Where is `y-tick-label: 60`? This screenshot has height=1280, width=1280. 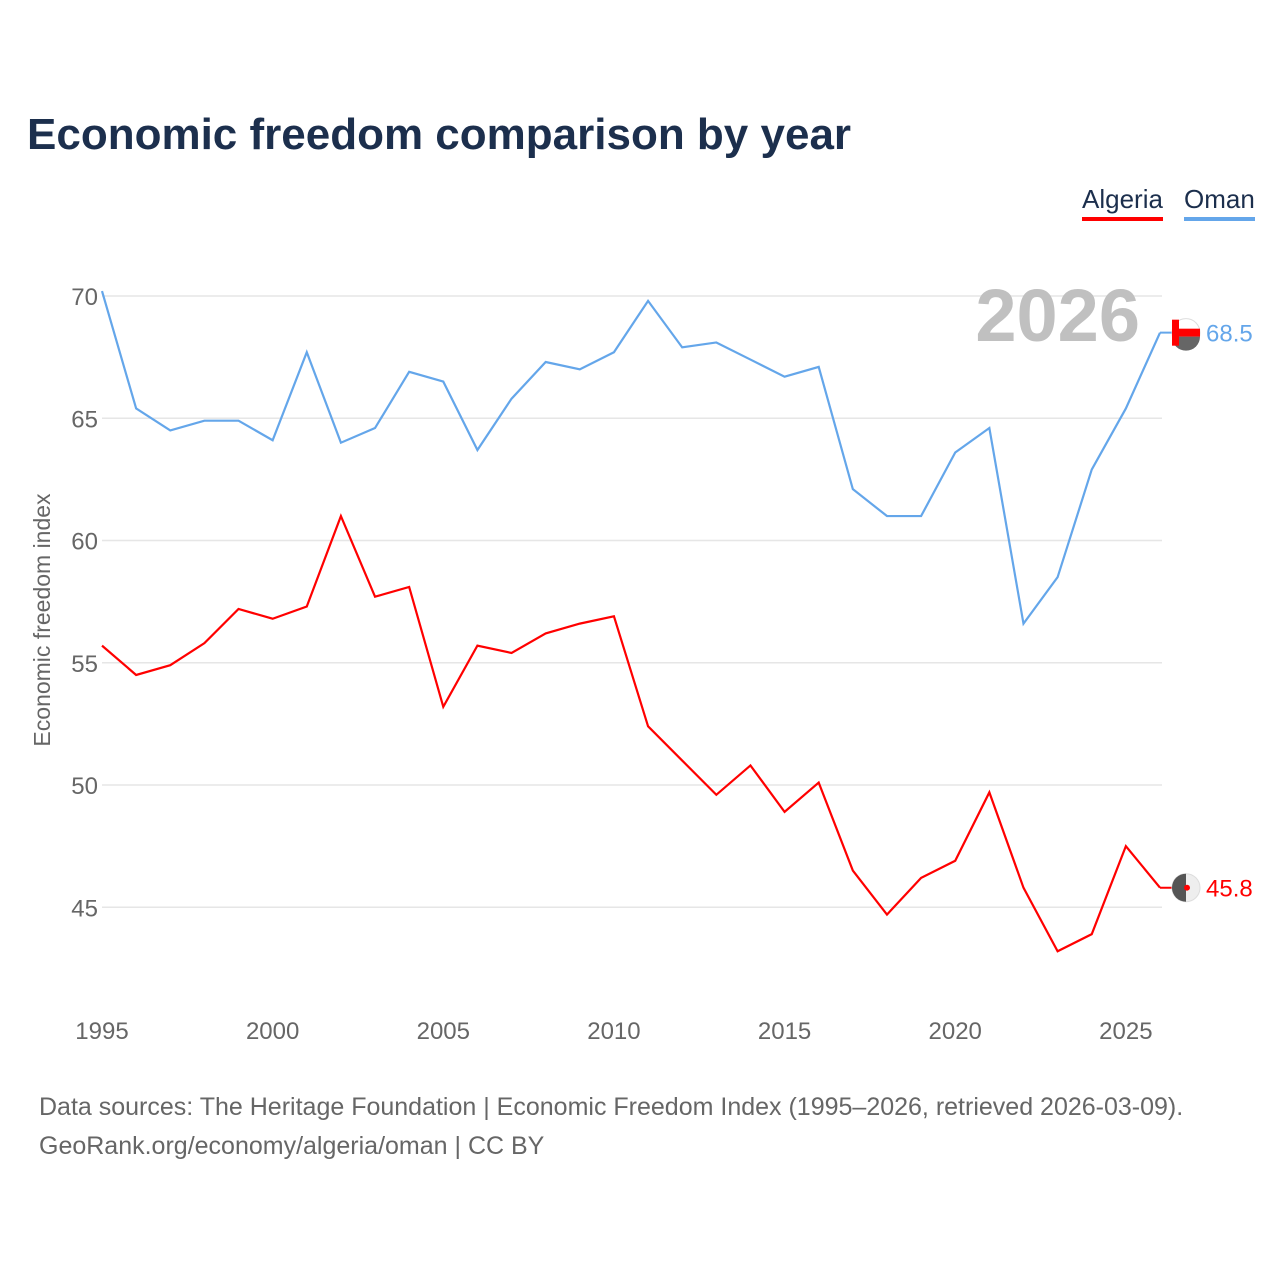
y-tick-label: 60 is located at coordinates (84, 542).